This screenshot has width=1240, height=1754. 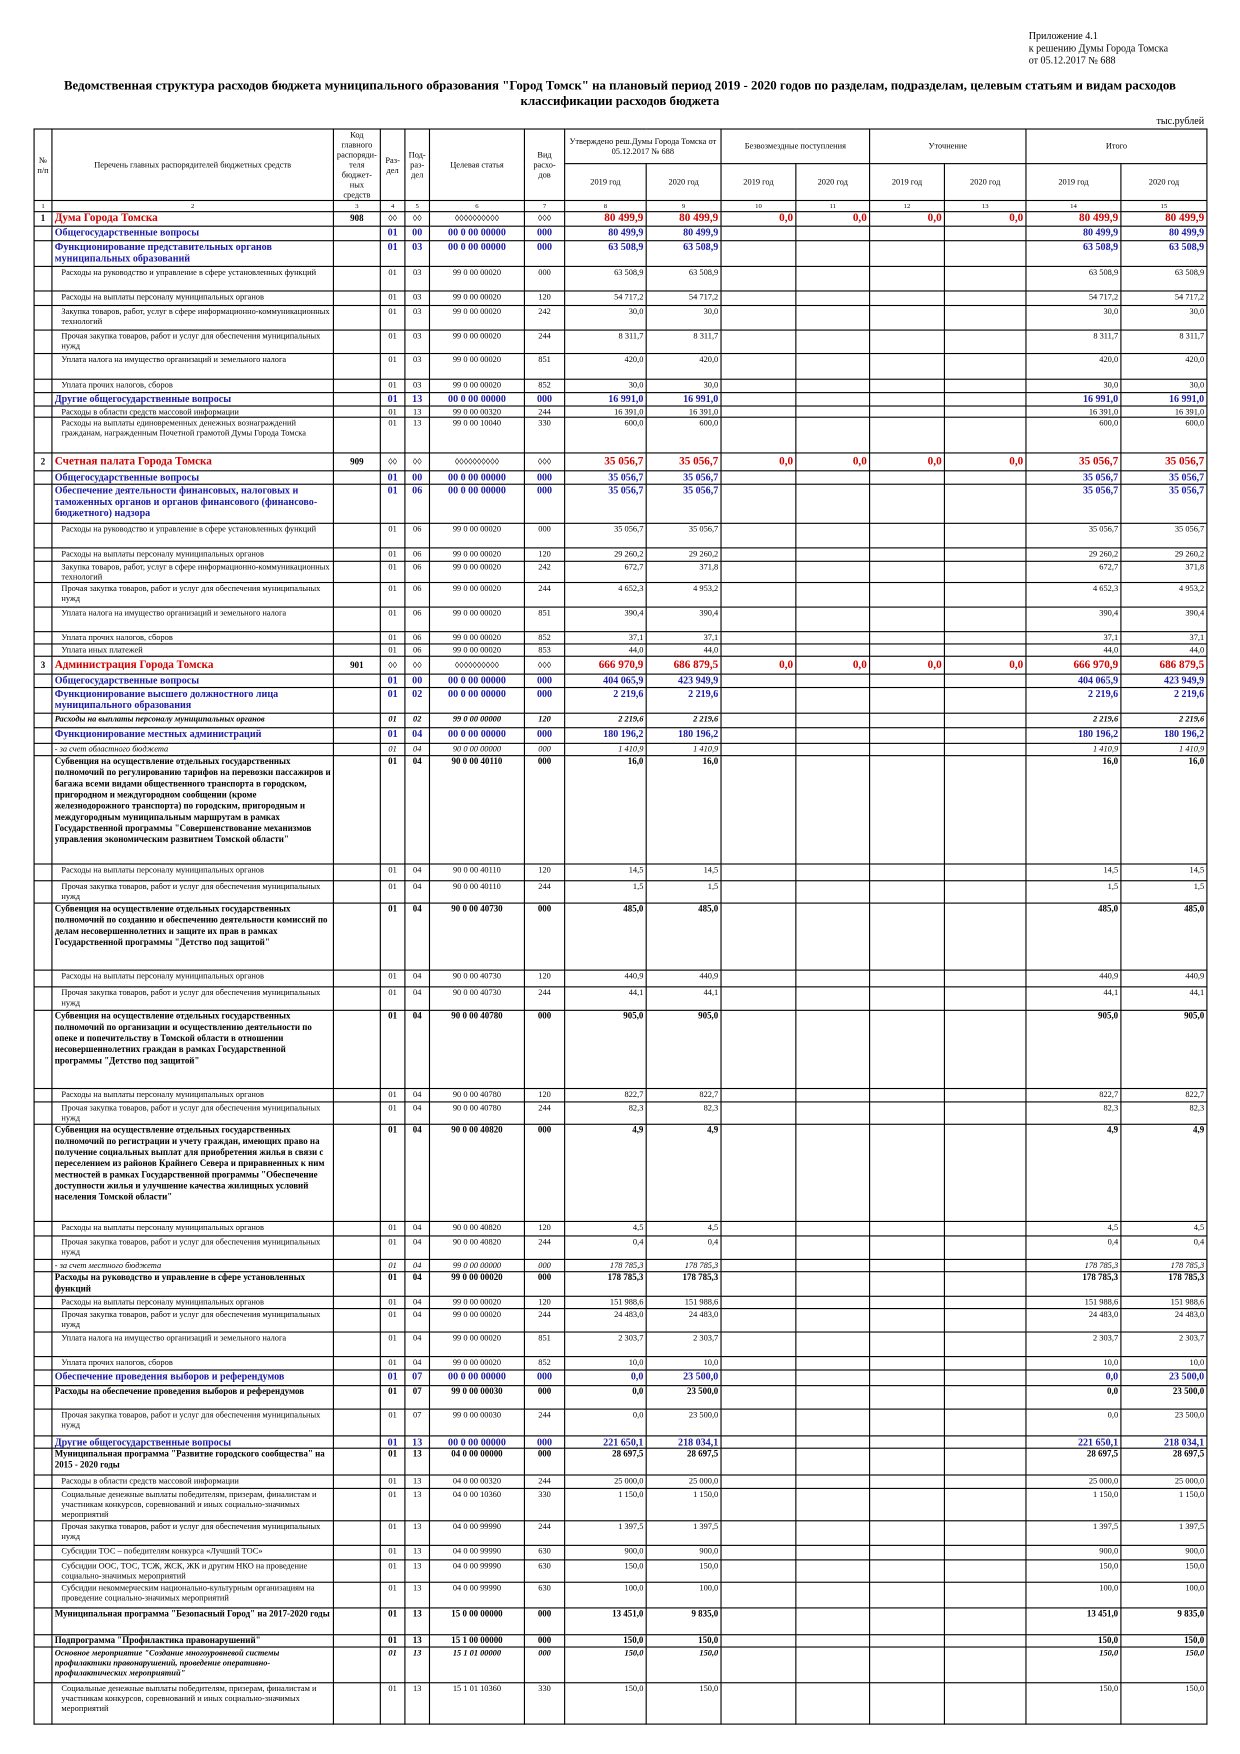 I want to click on item-name: Уплата прочих налогов, сборов, so click(x=192, y=386).